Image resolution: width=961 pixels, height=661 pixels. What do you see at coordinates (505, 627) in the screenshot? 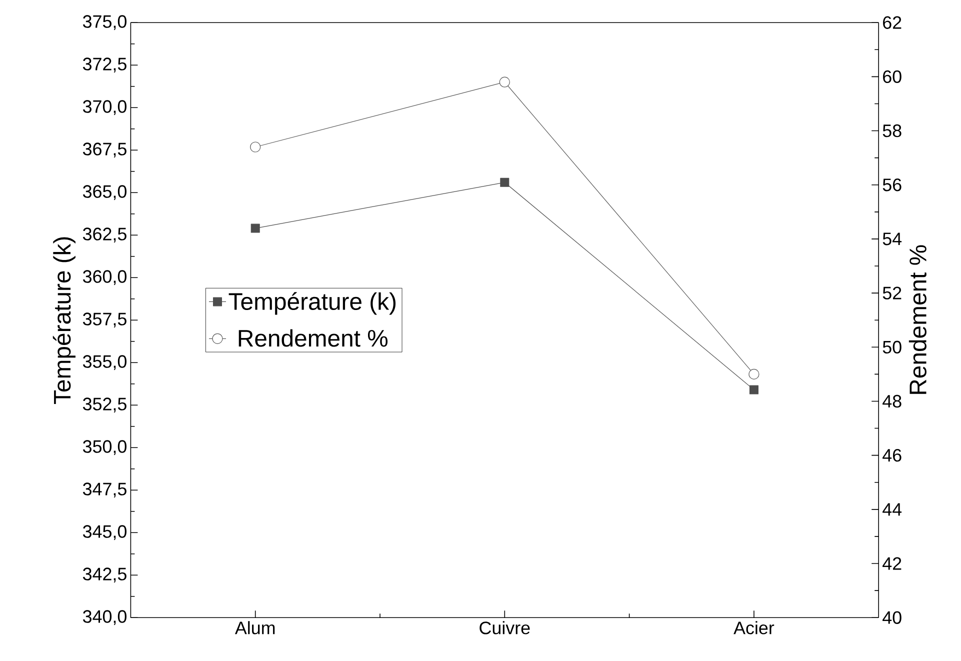
I see `x-tick-label: Cuivre` at bounding box center [505, 627].